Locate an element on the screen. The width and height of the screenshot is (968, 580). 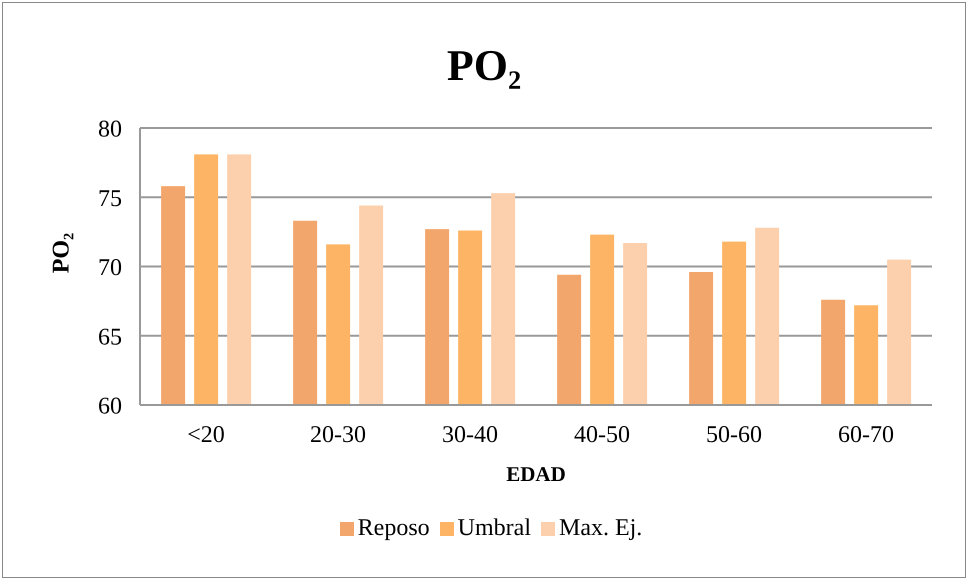
legend-label: Max. Ej. is located at coordinates (600, 528).